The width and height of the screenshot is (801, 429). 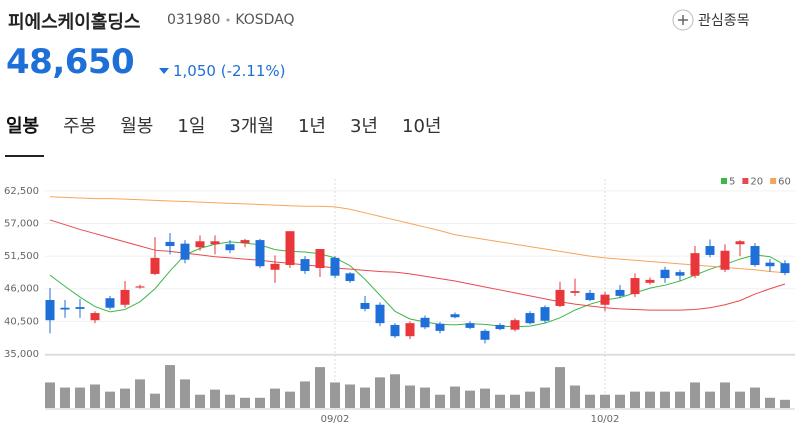 I want to click on change: 1,050 (-2.11%), so click(x=222, y=71).